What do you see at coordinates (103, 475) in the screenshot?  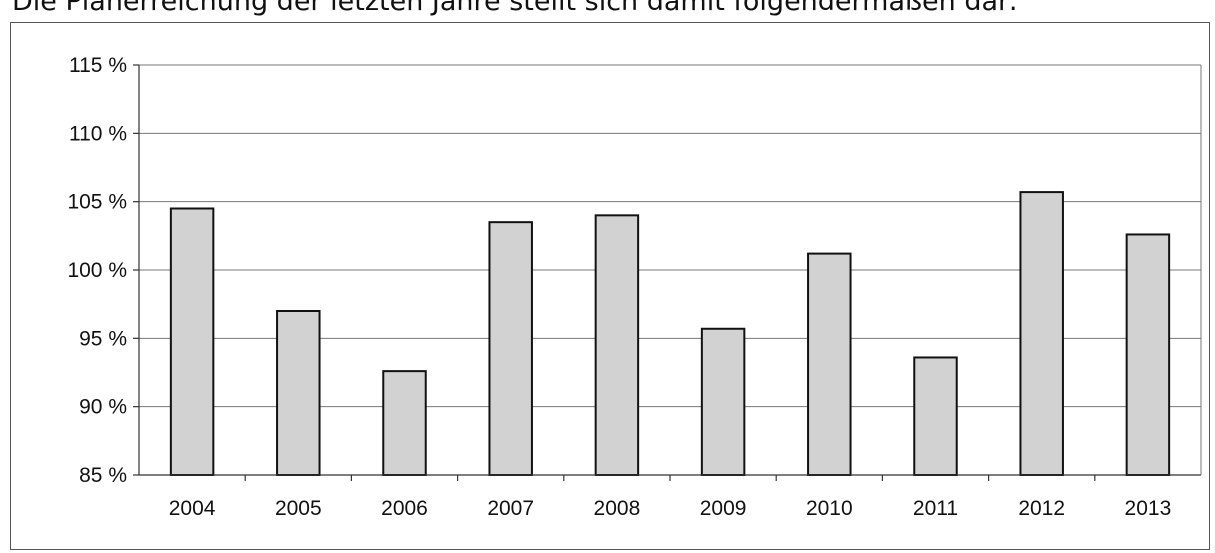 I see `y-tick-label: 85 %` at bounding box center [103, 475].